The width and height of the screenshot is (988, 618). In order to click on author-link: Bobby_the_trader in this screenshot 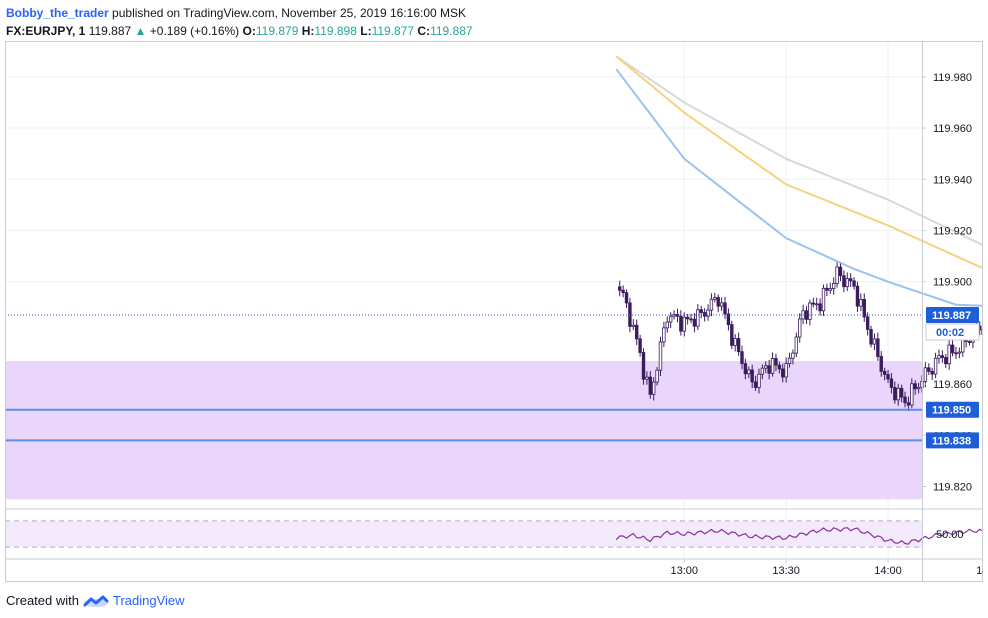, I will do `click(57, 13)`.